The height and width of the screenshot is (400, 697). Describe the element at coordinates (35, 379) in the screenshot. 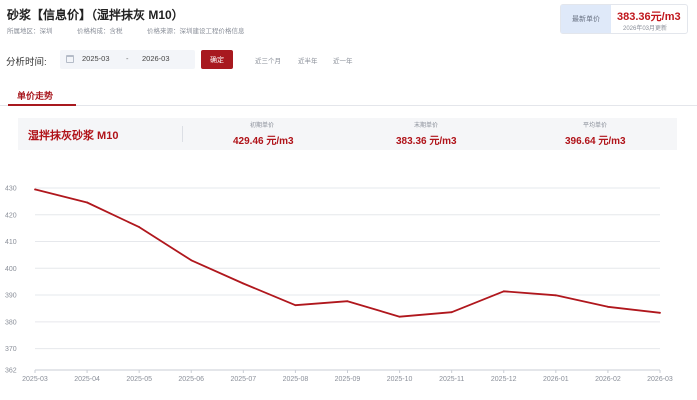

I see `x-tick-label: 2025-03` at that location.